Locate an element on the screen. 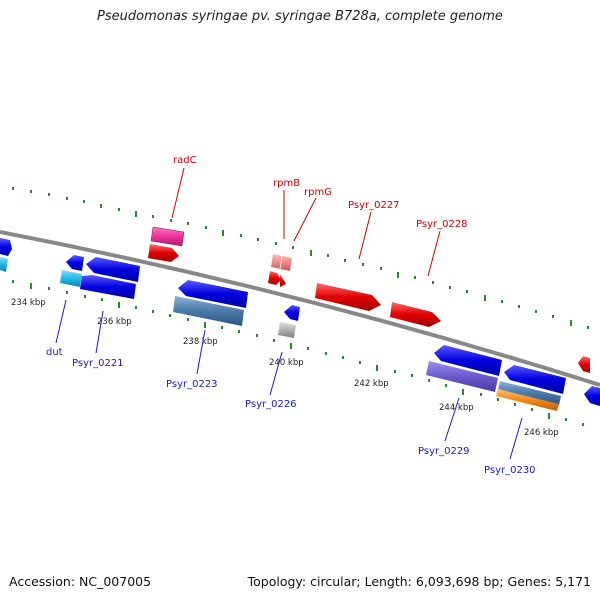  gene-label-Psyr_0223: Psyr_0223 is located at coordinates (192, 384).